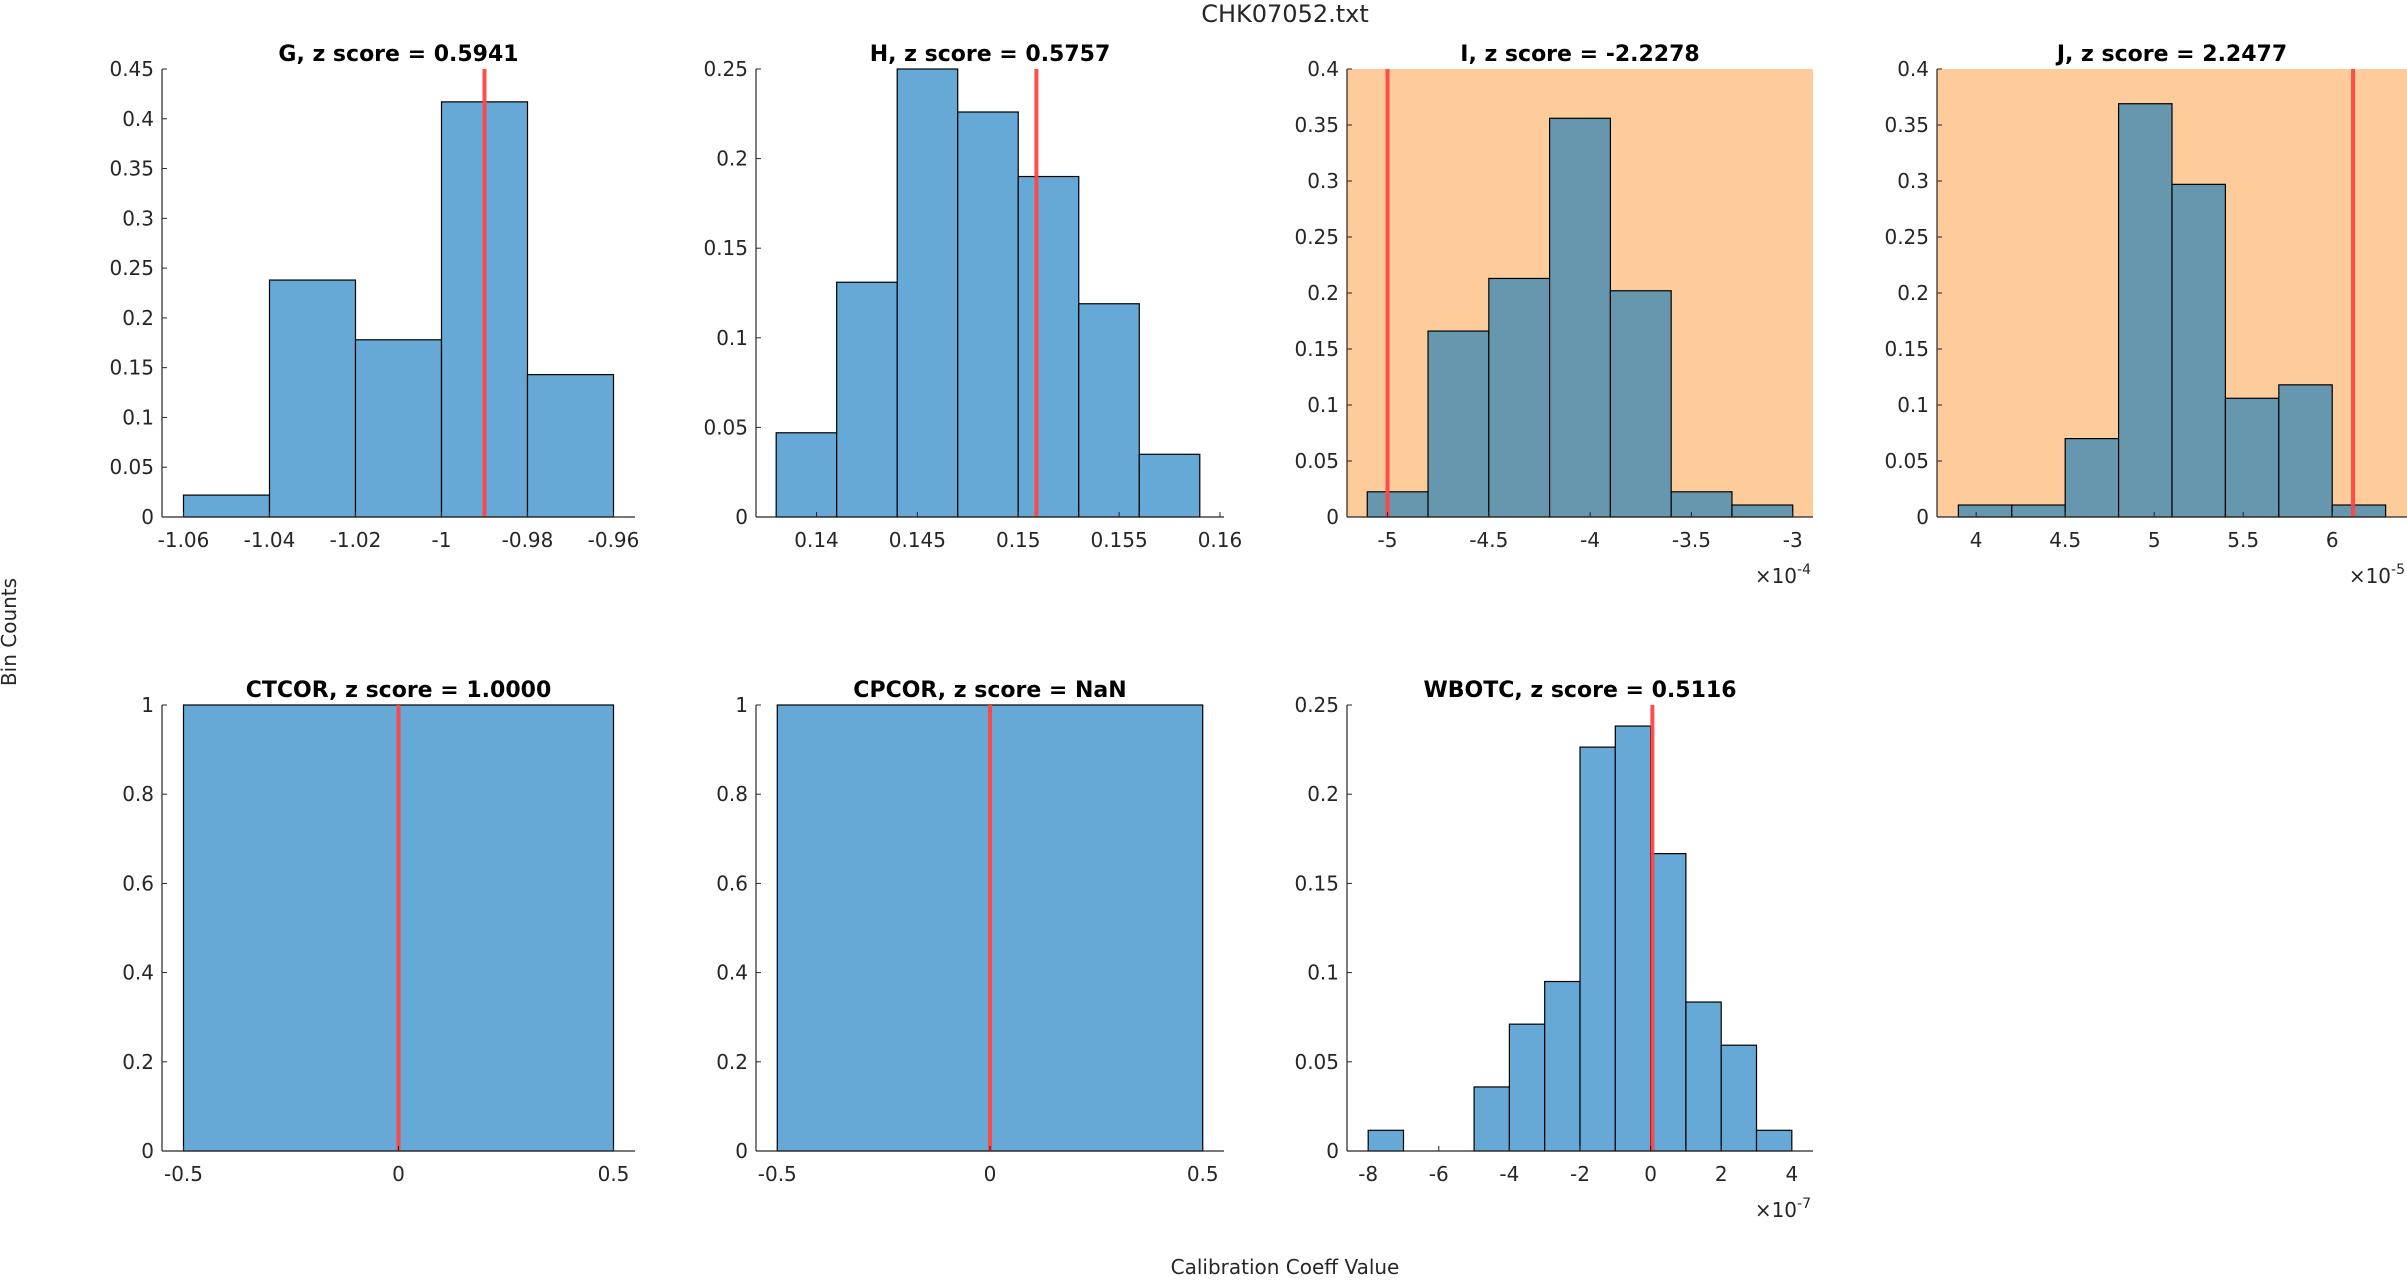 Image resolution: width=2407 pixels, height=1281 pixels. What do you see at coordinates (917, 540) in the screenshot?
I see `x-tick-label: 0.145` at bounding box center [917, 540].